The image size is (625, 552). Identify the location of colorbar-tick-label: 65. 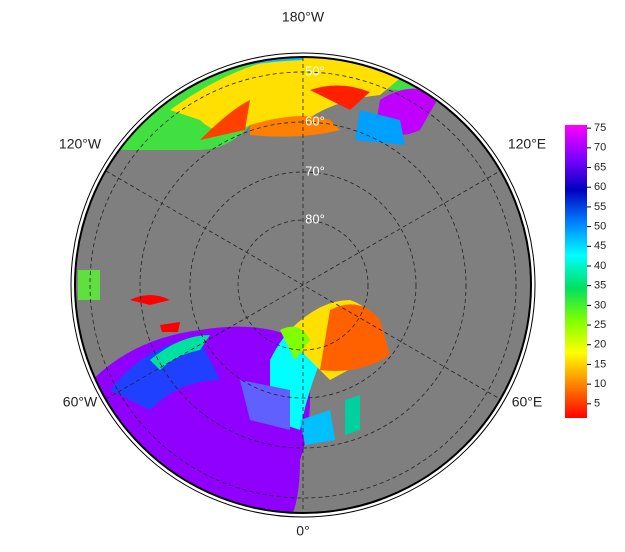
(600, 167).